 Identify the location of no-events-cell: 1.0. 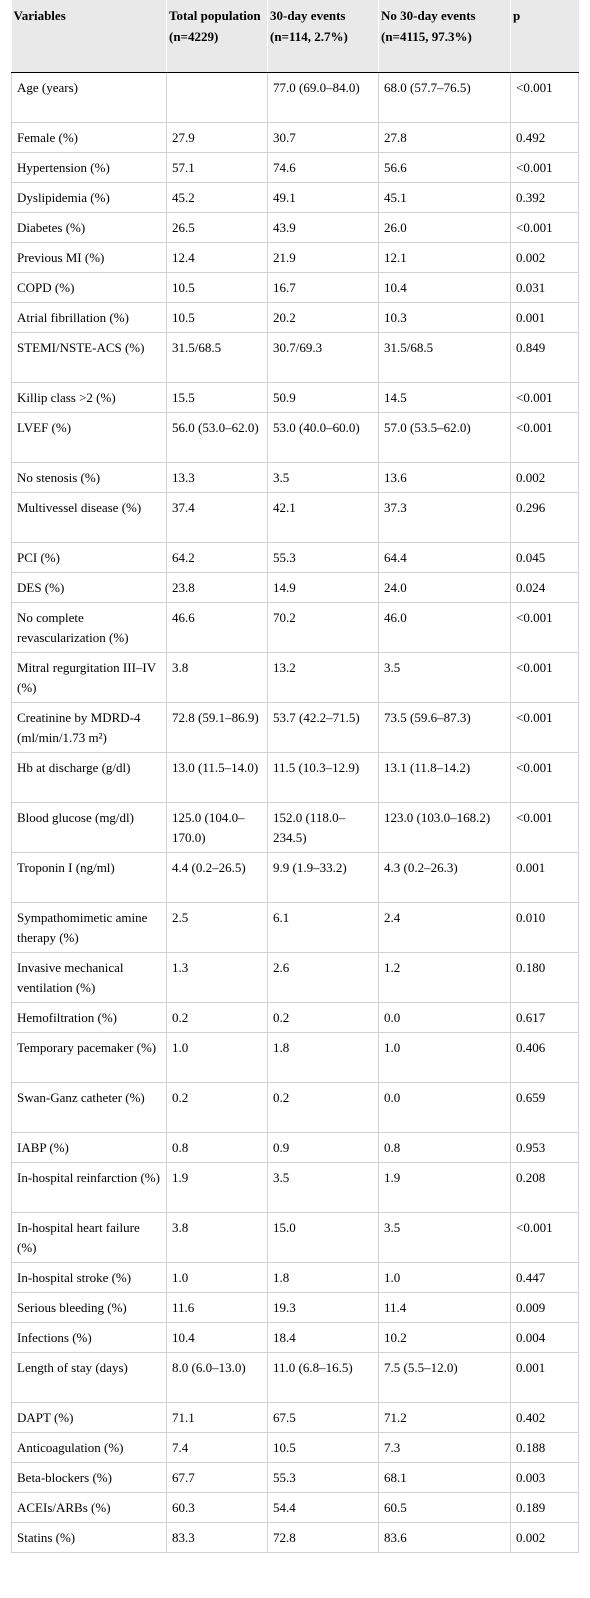
(444, 1277).